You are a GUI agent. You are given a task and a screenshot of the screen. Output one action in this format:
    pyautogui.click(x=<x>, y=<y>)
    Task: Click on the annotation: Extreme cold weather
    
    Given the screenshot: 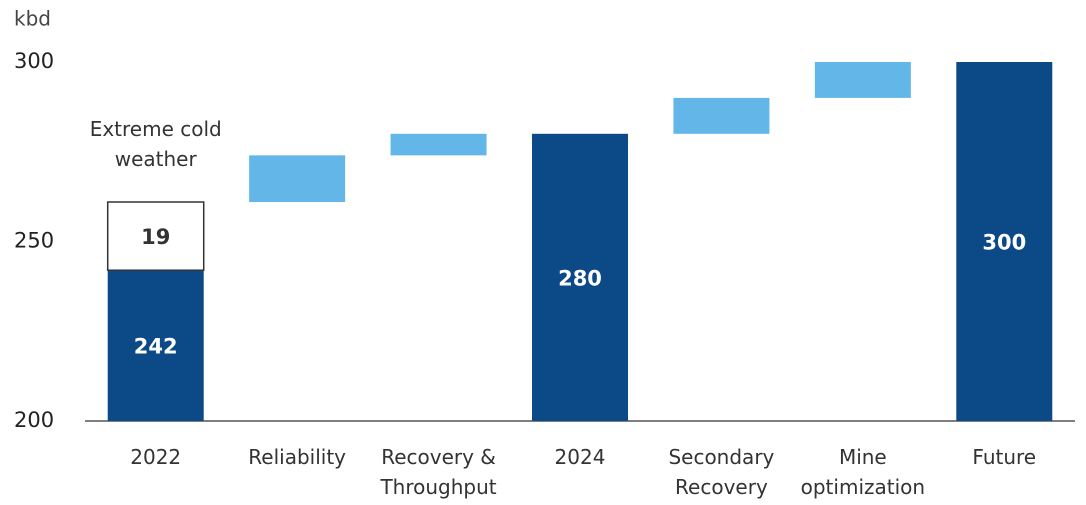 What is the action you would take?
    pyautogui.click(x=155, y=144)
    